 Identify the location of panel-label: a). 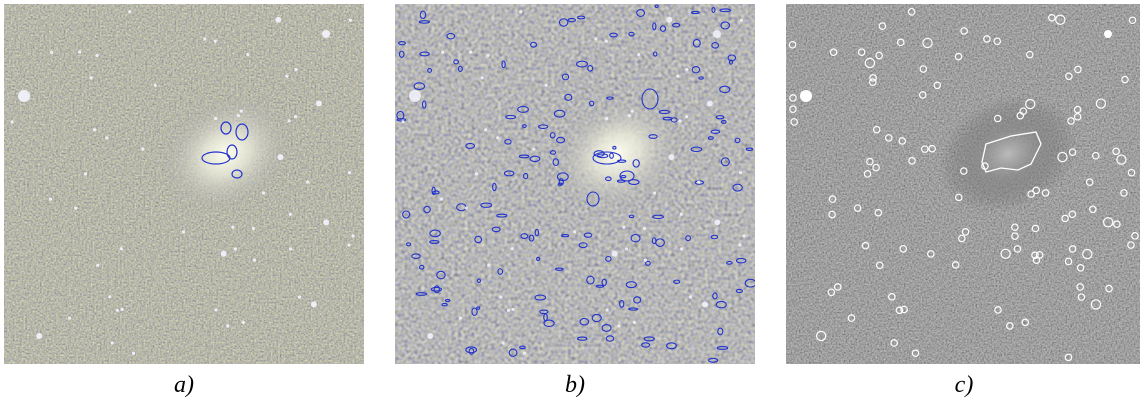
(184, 385).